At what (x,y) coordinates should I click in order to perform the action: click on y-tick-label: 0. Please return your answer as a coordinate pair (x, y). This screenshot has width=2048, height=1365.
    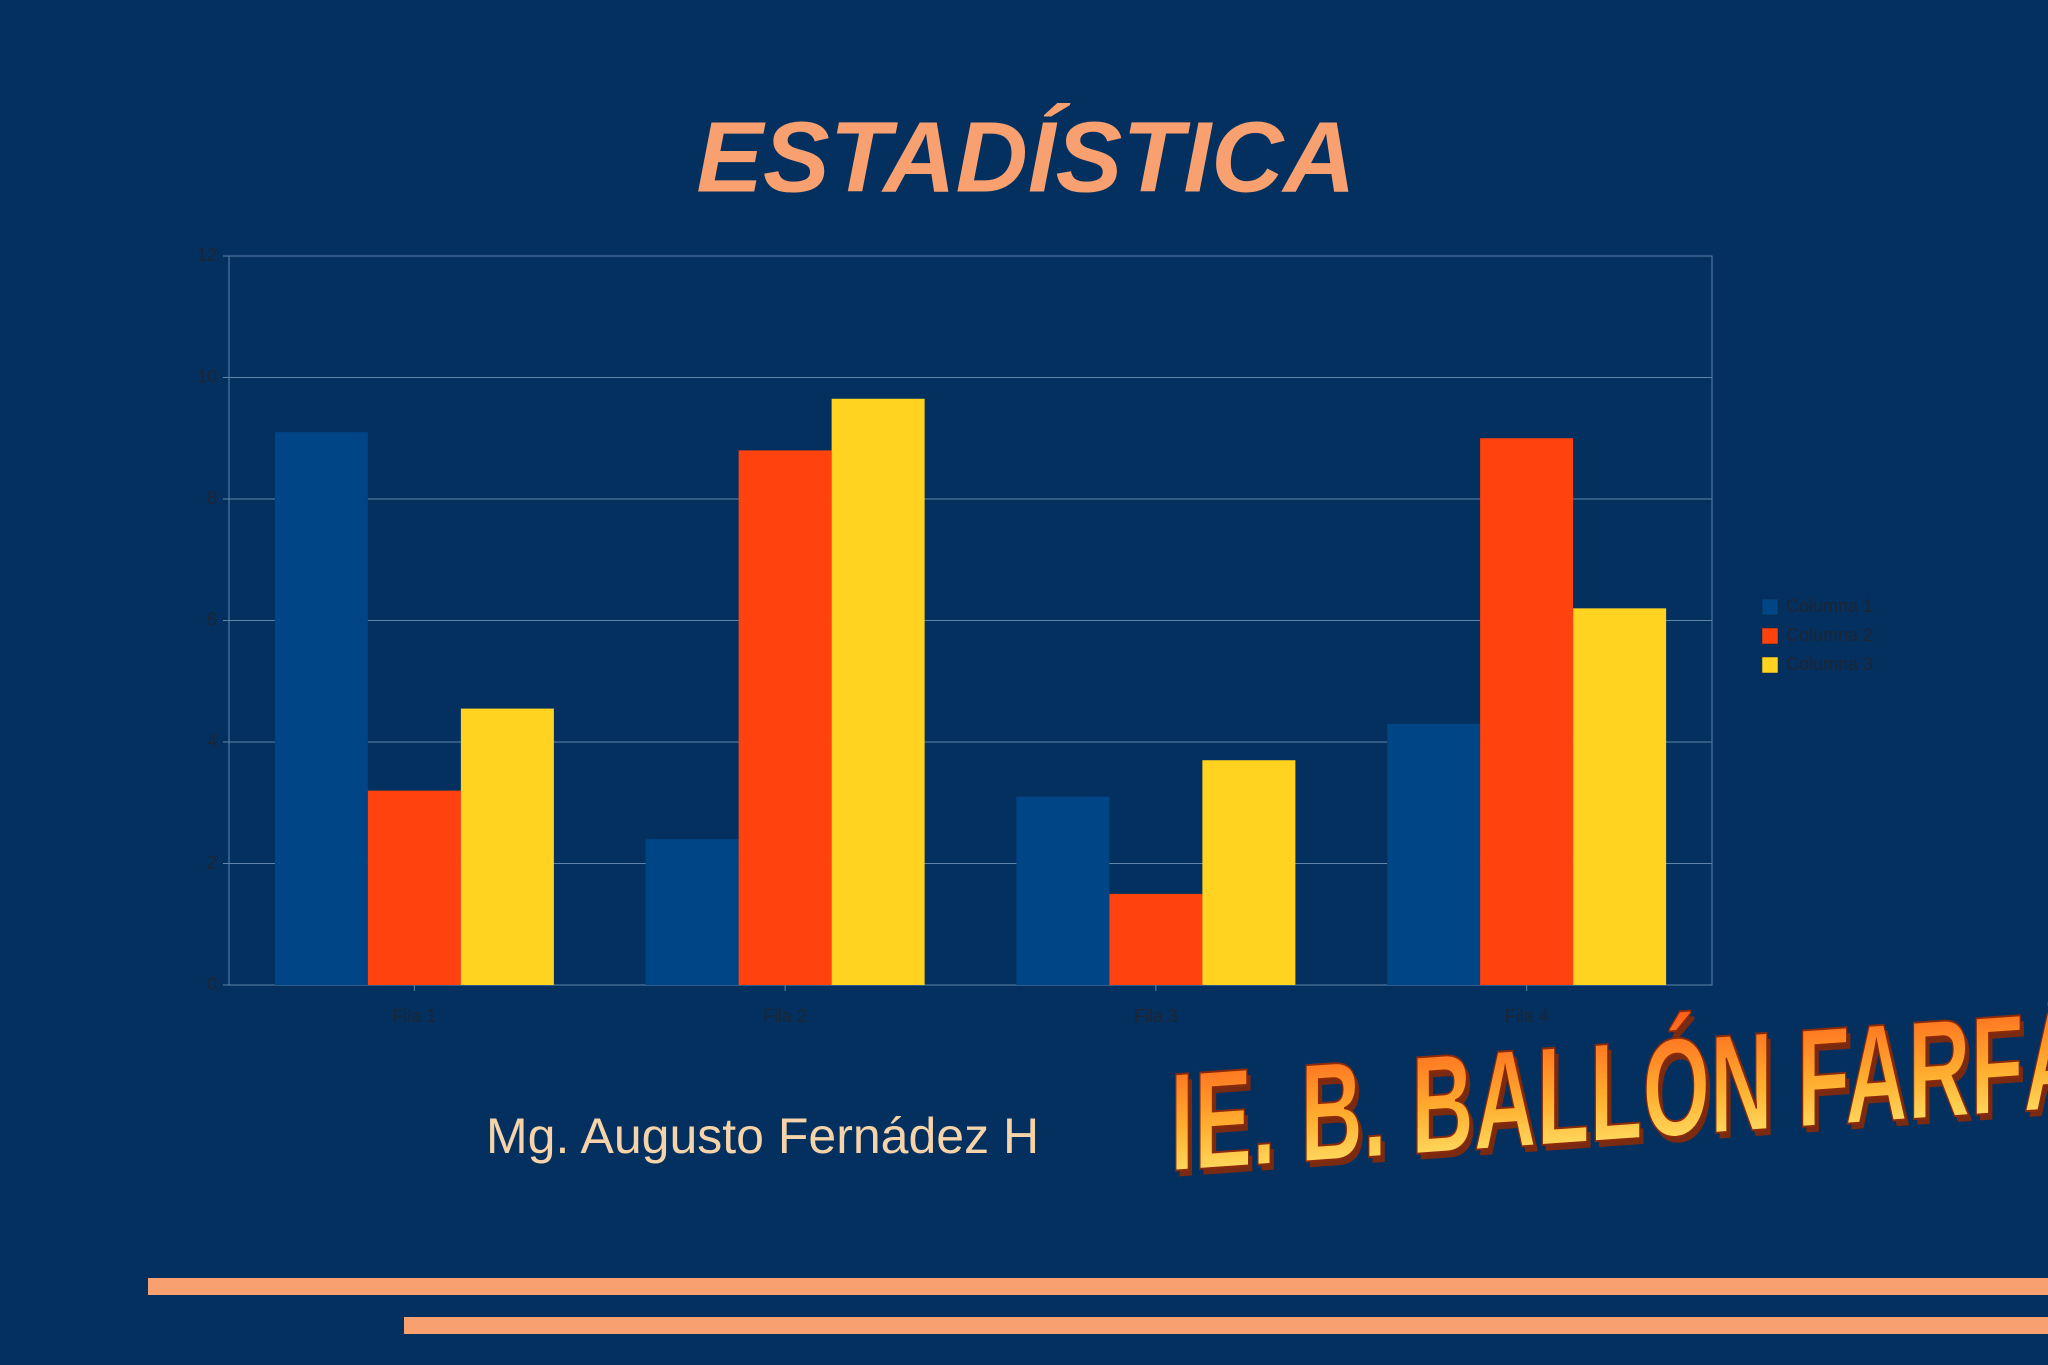
    Looking at the image, I should click on (212, 984).